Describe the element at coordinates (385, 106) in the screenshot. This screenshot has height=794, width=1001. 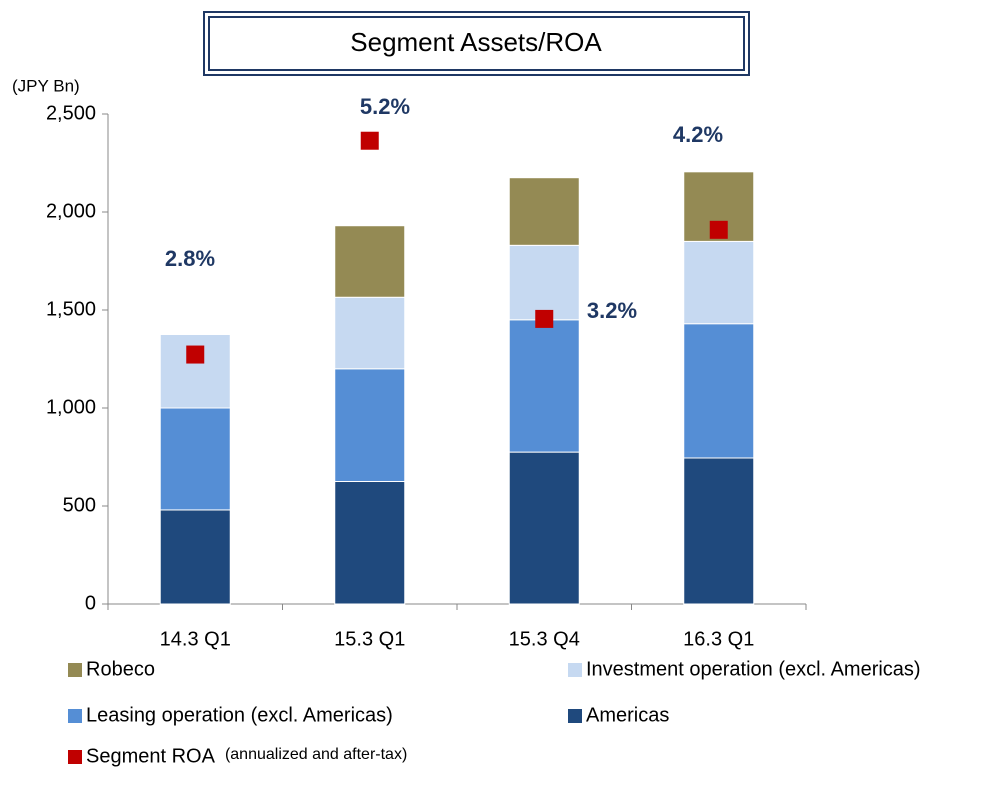
I see `data-label: 5.2%` at that location.